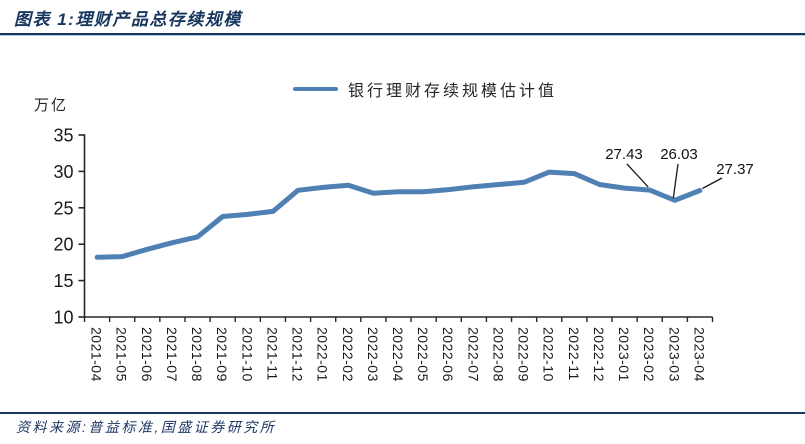 This screenshot has height=444, width=805. I want to click on x-axis-label: 2022-08, so click(499, 354).